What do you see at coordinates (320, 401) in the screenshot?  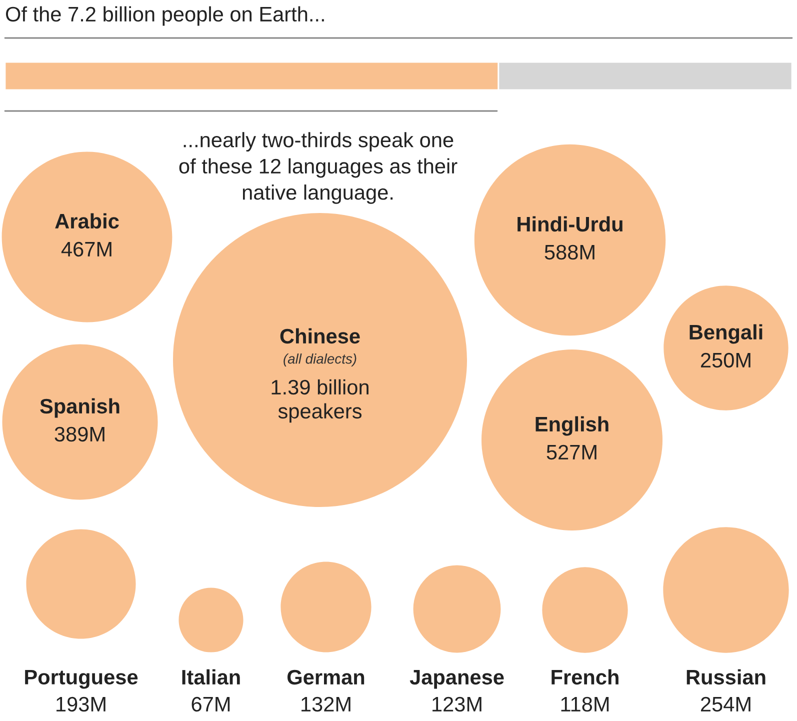 I see `data-label: 1.39 billion speakers` at bounding box center [320, 401].